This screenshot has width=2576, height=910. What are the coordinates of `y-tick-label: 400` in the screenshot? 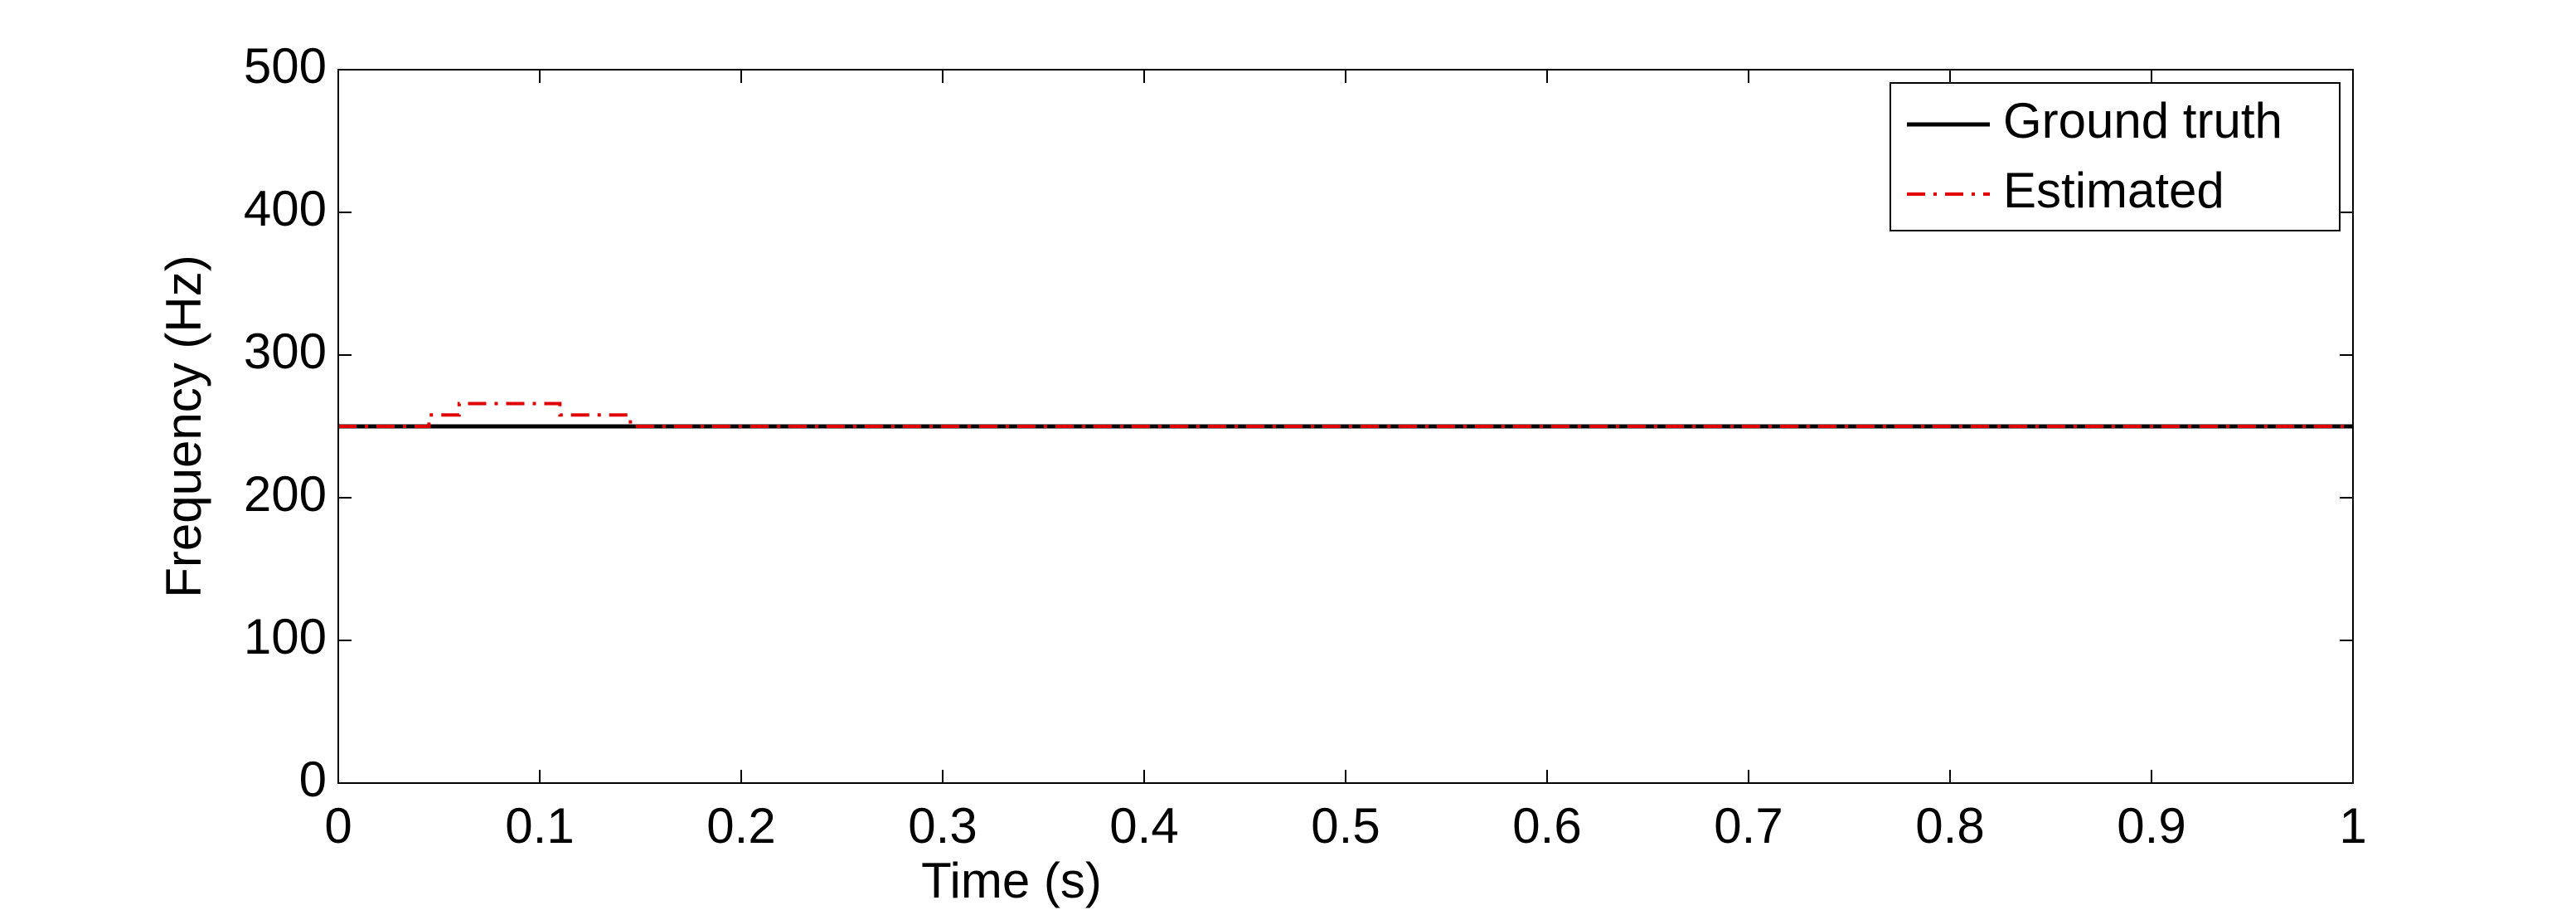 It's located at (285, 208).